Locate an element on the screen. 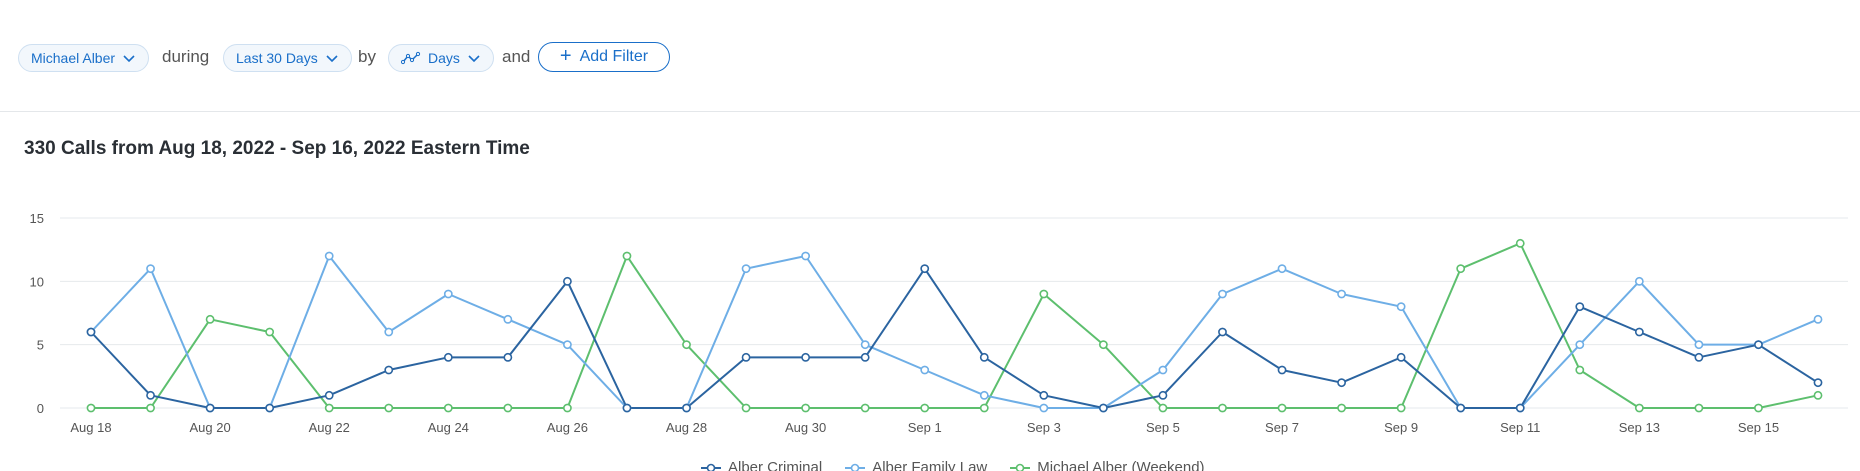 This screenshot has height=471, width=1860. x-tick-label: Sep 1 is located at coordinates (925, 427).